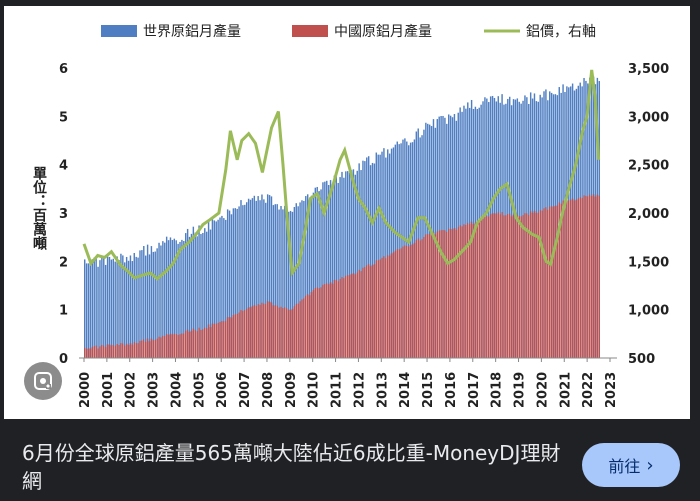 The width and height of the screenshot is (700, 501). Describe the element at coordinates (561, 31) in the screenshot. I see `legend-label-price: 鋁價，右軸` at that location.